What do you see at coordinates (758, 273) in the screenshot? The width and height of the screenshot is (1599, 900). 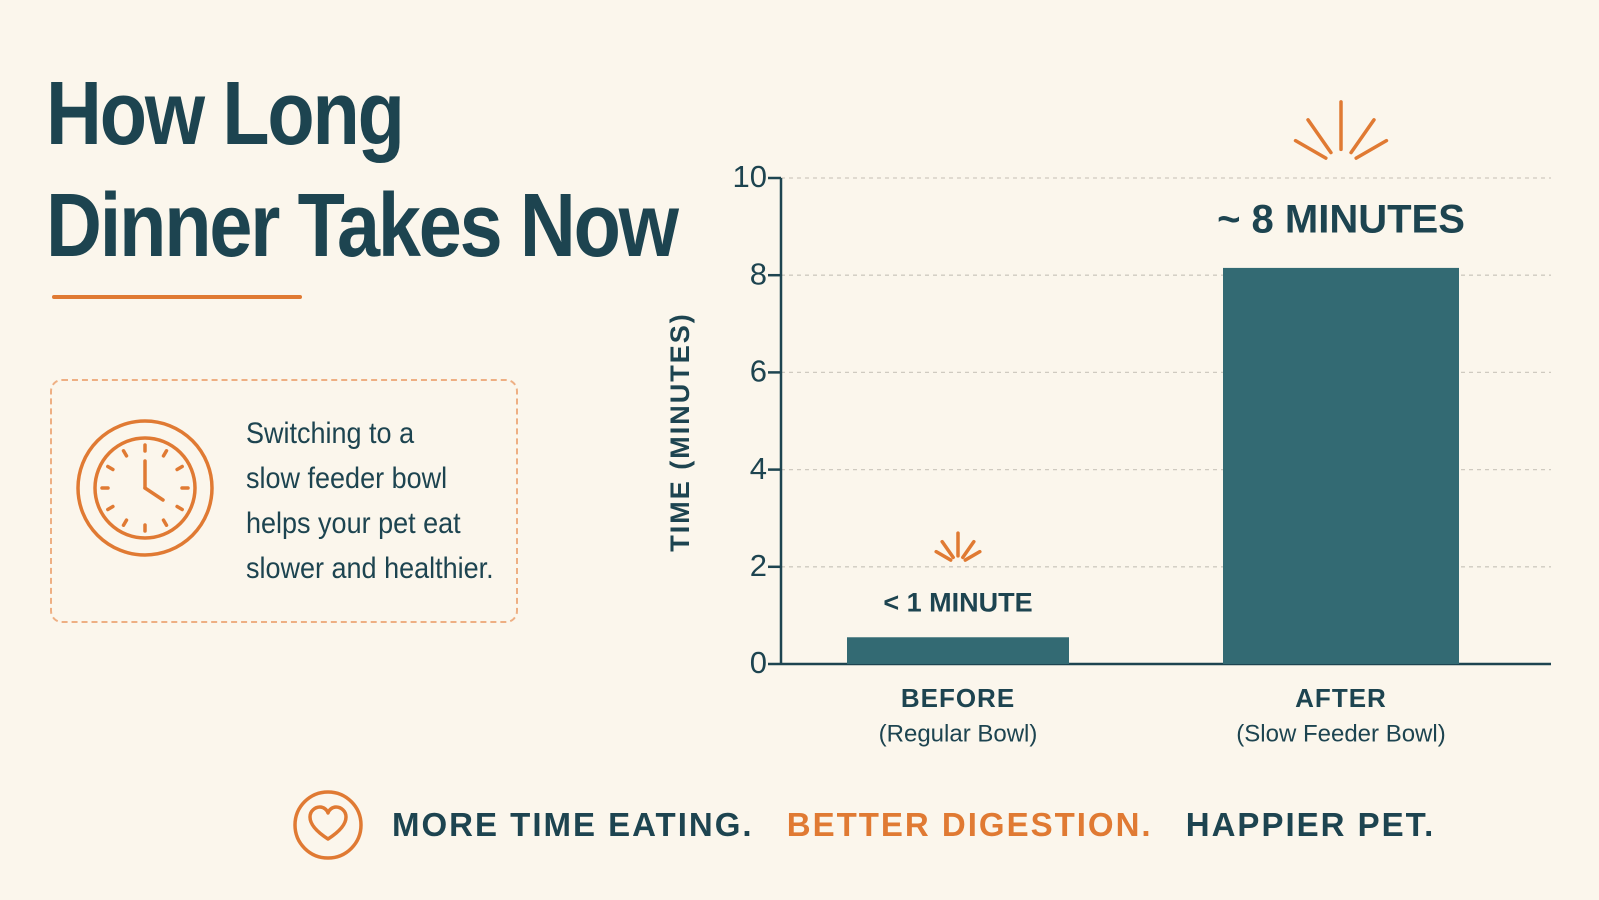 I see `y-tick-label: 8` at bounding box center [758, 273].